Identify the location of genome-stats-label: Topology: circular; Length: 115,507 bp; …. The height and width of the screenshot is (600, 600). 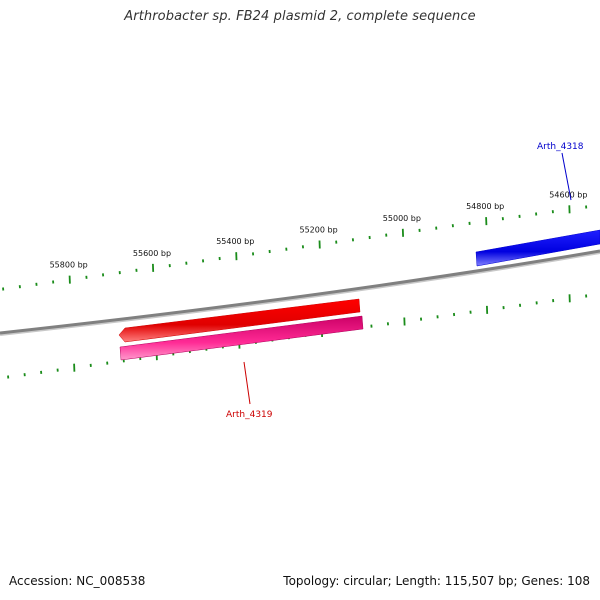
(436, 581).